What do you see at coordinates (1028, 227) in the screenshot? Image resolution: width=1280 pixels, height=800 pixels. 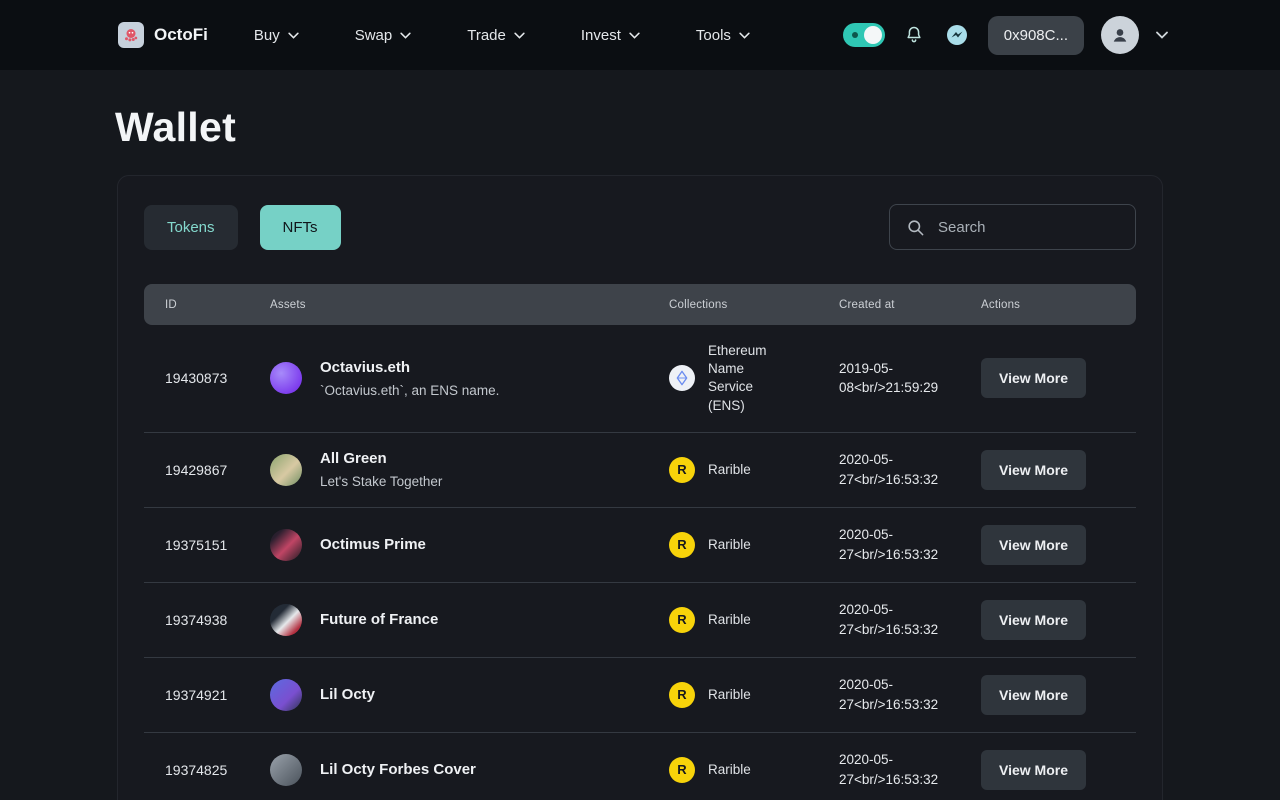 I see `search-input` at bounding box center [1028, 227].